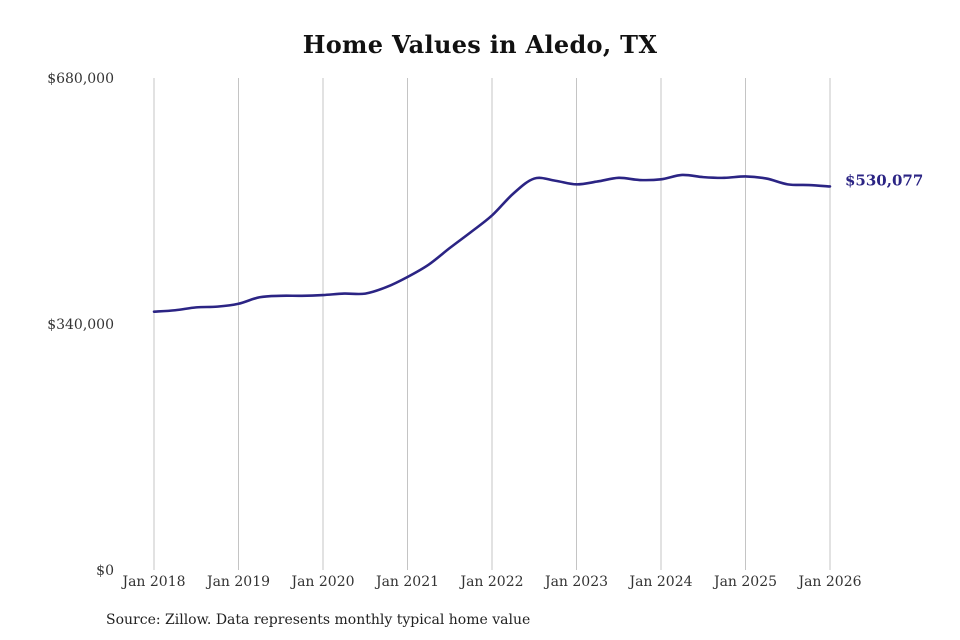  What do you see at coordinates (105, 571) in the screenshot?
I see `y-tick-label: $0` at bounding box center [105, 571].